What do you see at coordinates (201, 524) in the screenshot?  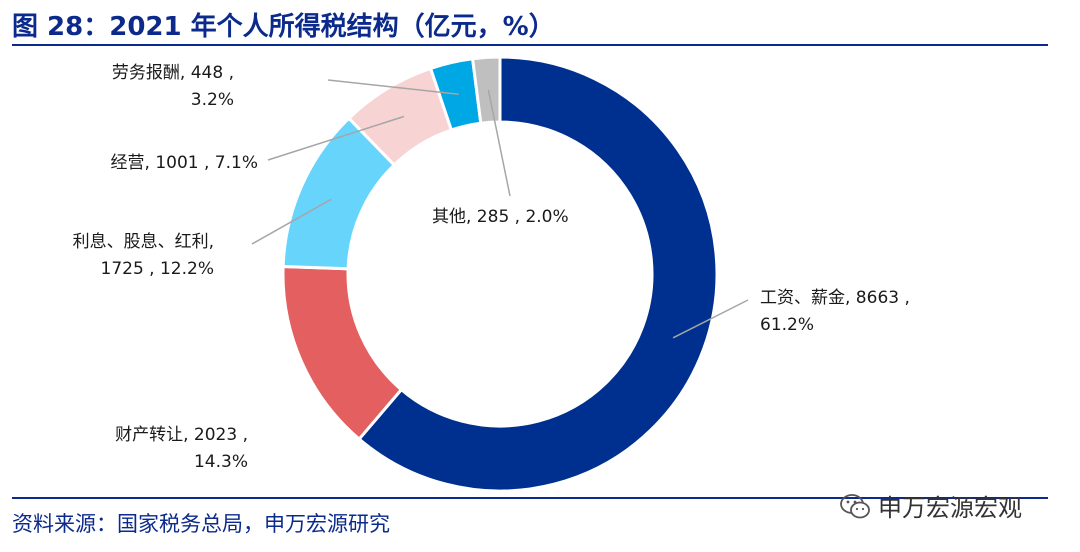 I see `source-note: 资料来源：国家税务总局，申万宏源研究` at bounding box center [201, 524].